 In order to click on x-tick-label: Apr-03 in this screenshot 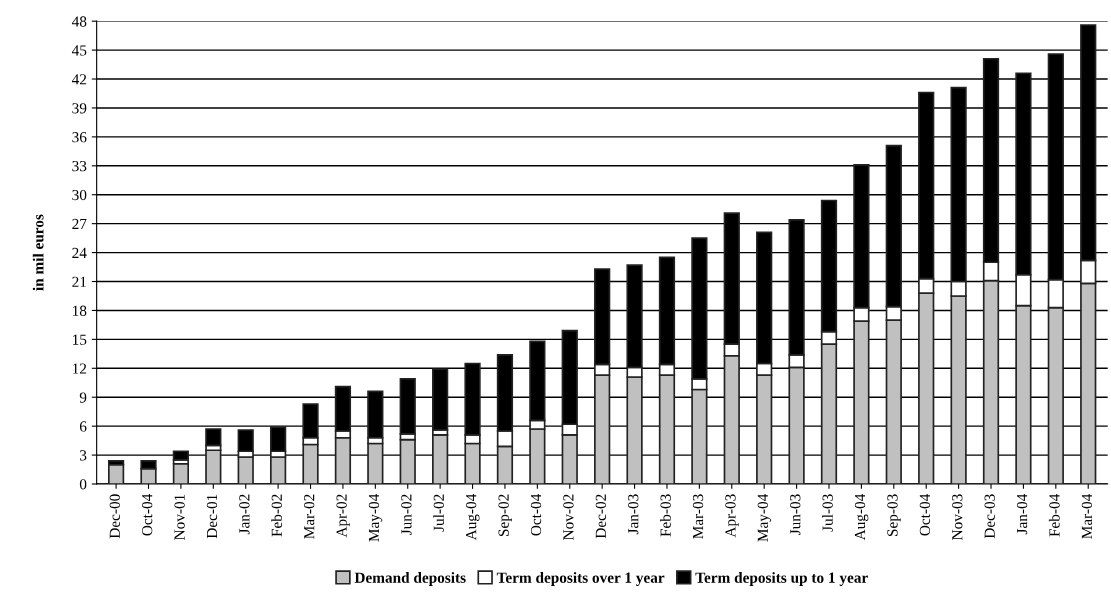, I will do `click(732, 516)`.